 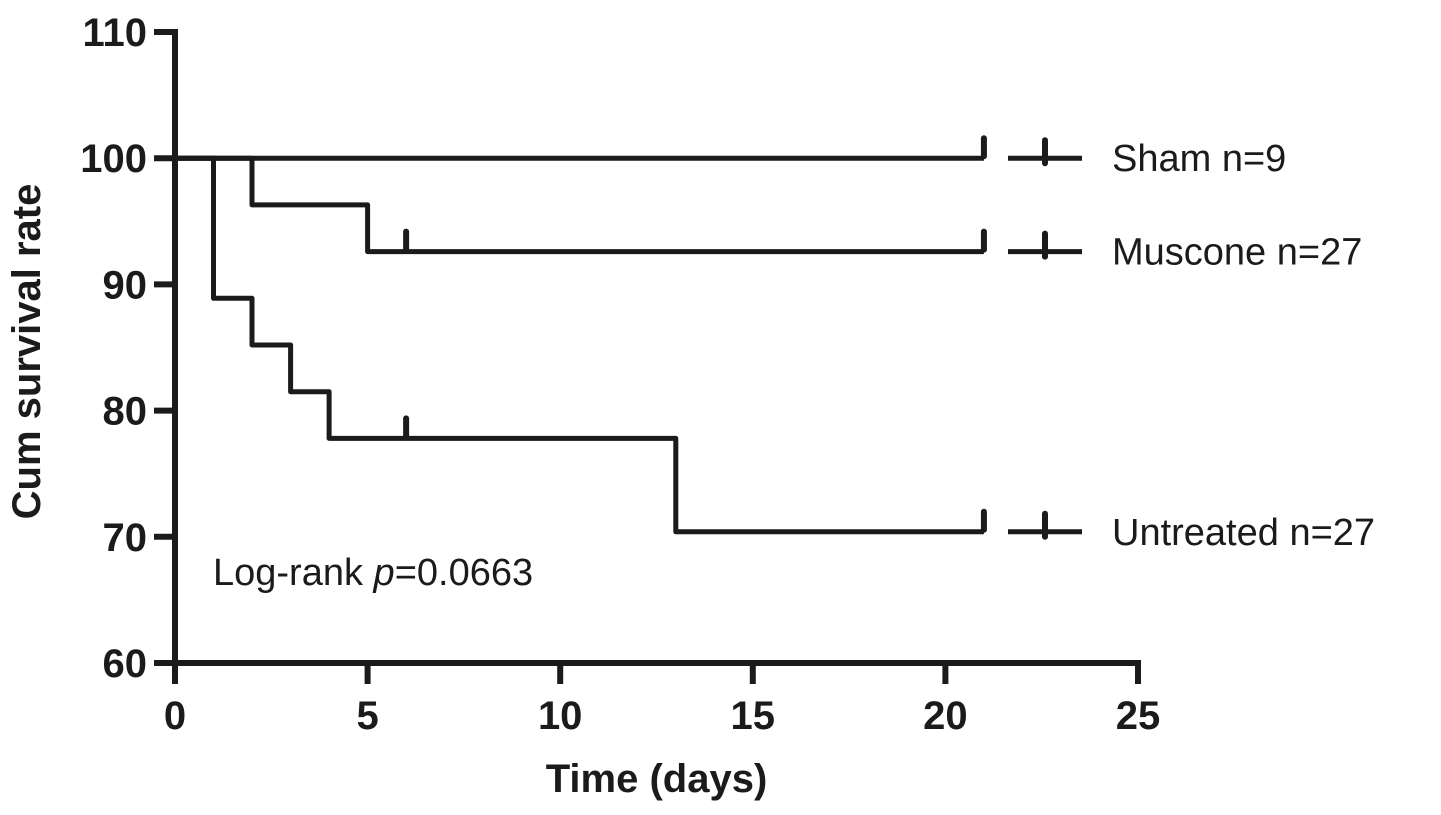 What do you see at coordinates (1199, 159) in the screenshot?
I see `legend-label-sham: Sham n=9` at bounding box center [1199, 159].